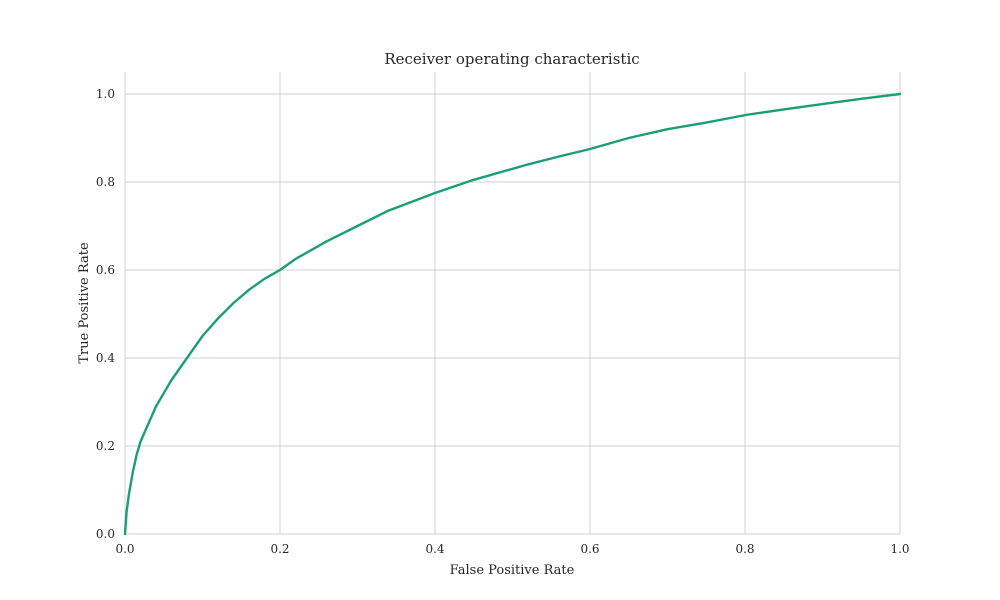 Image resolution: width=1000 pixels, height=600 pixels. What do you see at coordinates (105, 358) in the screenshot?
I see `y-tick-label-2: 0.4` at bounding box center [105, 358].